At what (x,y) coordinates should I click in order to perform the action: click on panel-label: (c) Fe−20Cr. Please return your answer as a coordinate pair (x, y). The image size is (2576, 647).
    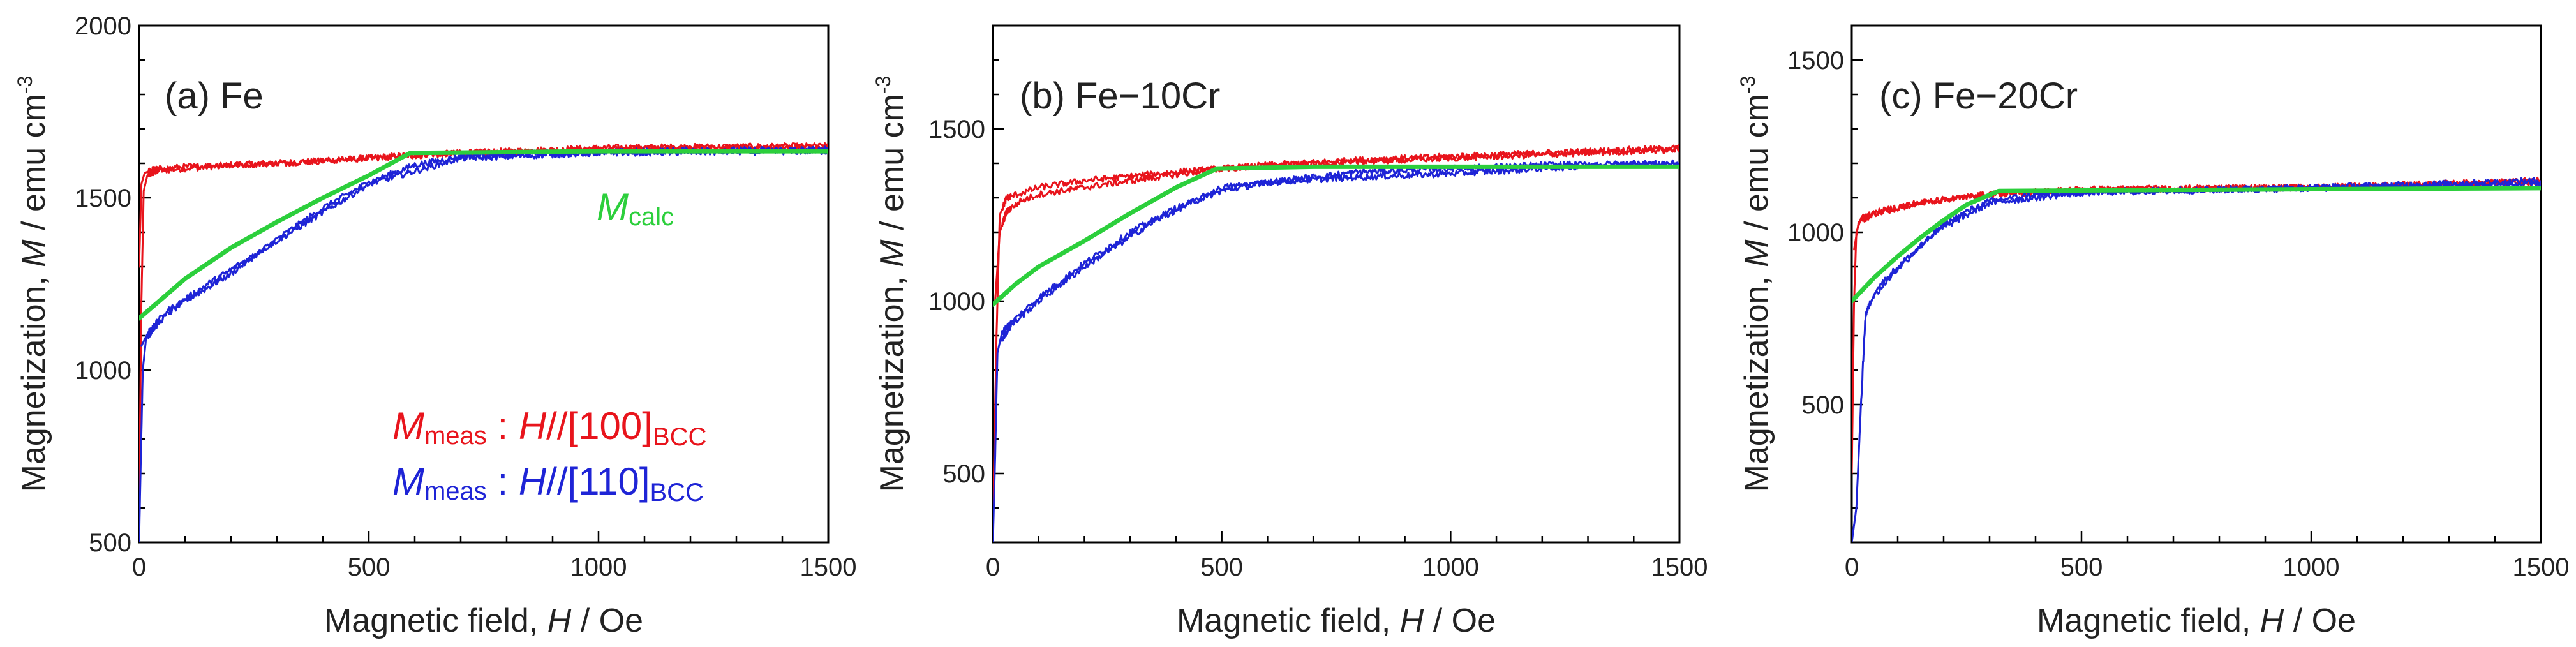
    Looking at the image, I should click on (1978, 96).